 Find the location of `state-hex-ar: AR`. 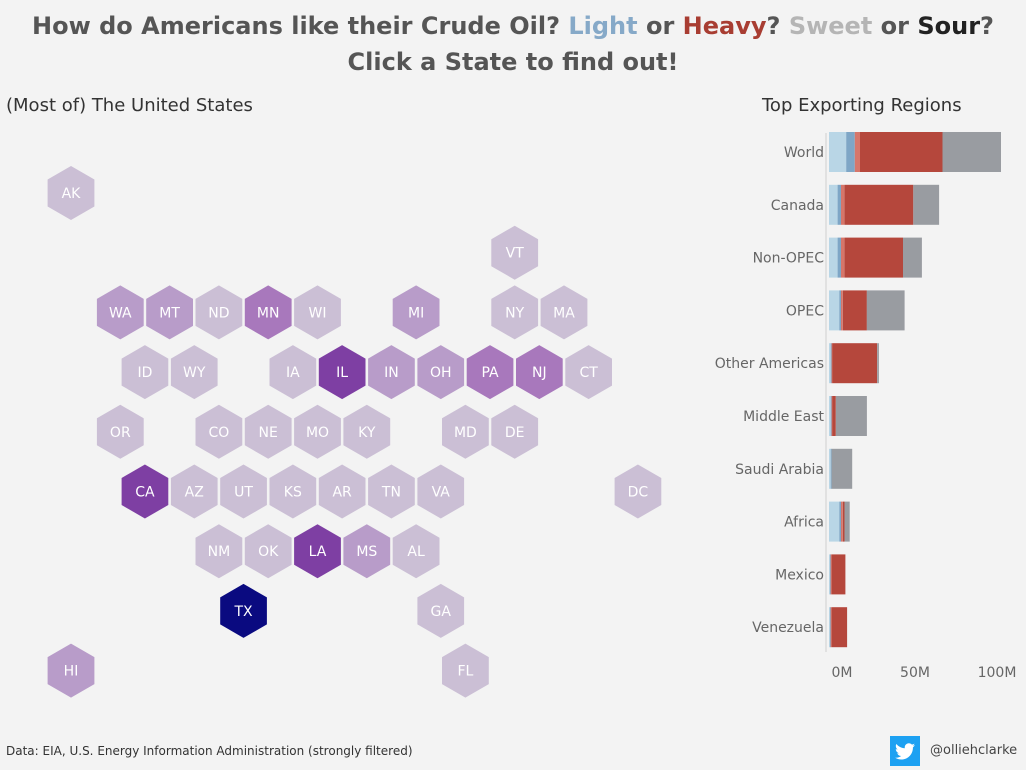

state-hex-ar: AR is located at coordinates (342, 491).